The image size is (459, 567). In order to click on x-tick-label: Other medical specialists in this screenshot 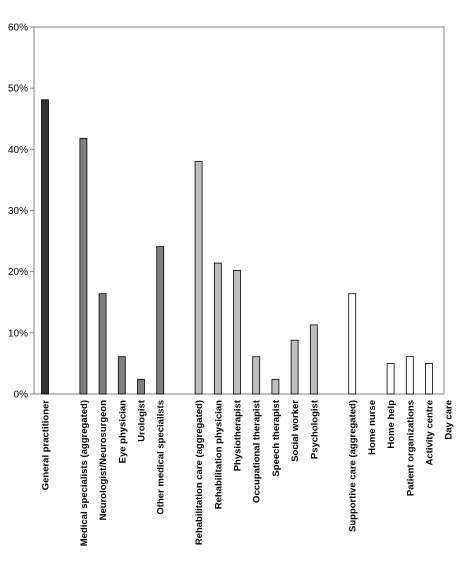, I will do `click(161, 457)`.